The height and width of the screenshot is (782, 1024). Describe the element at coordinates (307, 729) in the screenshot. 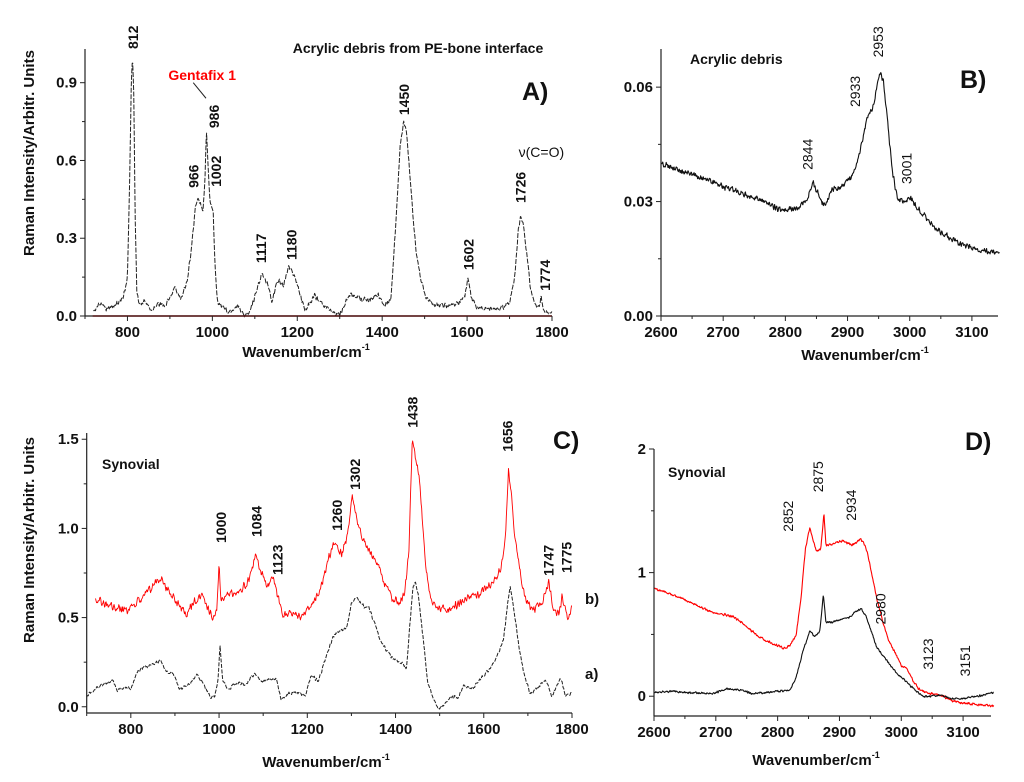

I see `panel-c-x-tick-label: 1200` at that location.